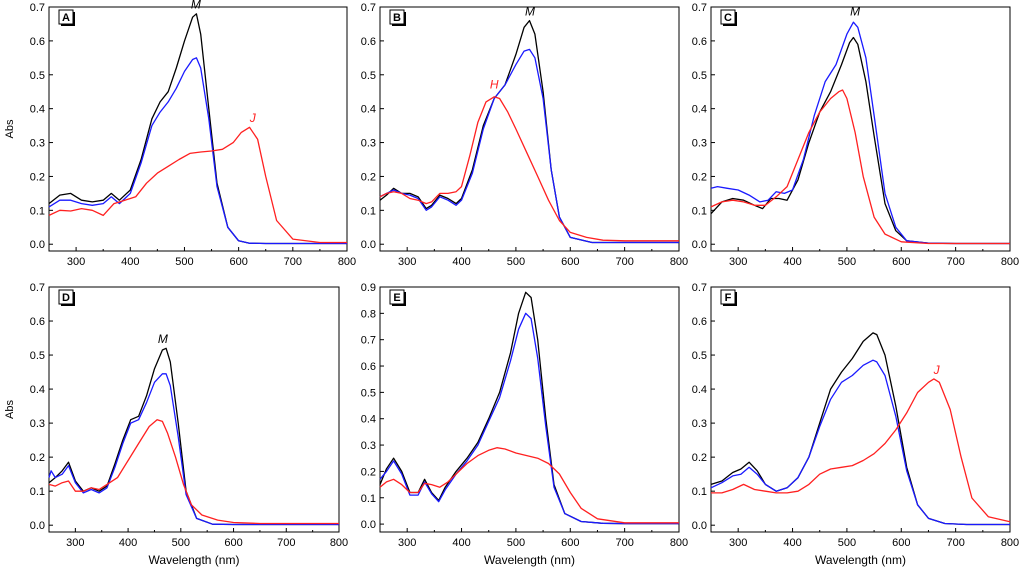 The image size is (1024, 571). I want to click on y-tick-label: 0.9, so click(368, 288).